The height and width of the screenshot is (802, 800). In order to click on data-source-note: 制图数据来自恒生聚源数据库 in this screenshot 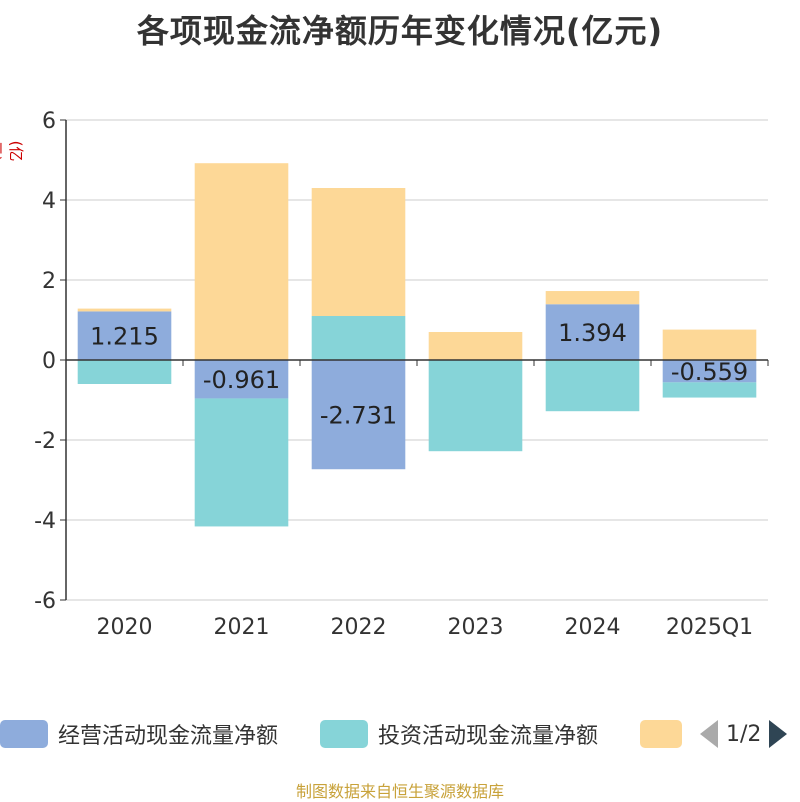, I will do `click(399, 791)`.